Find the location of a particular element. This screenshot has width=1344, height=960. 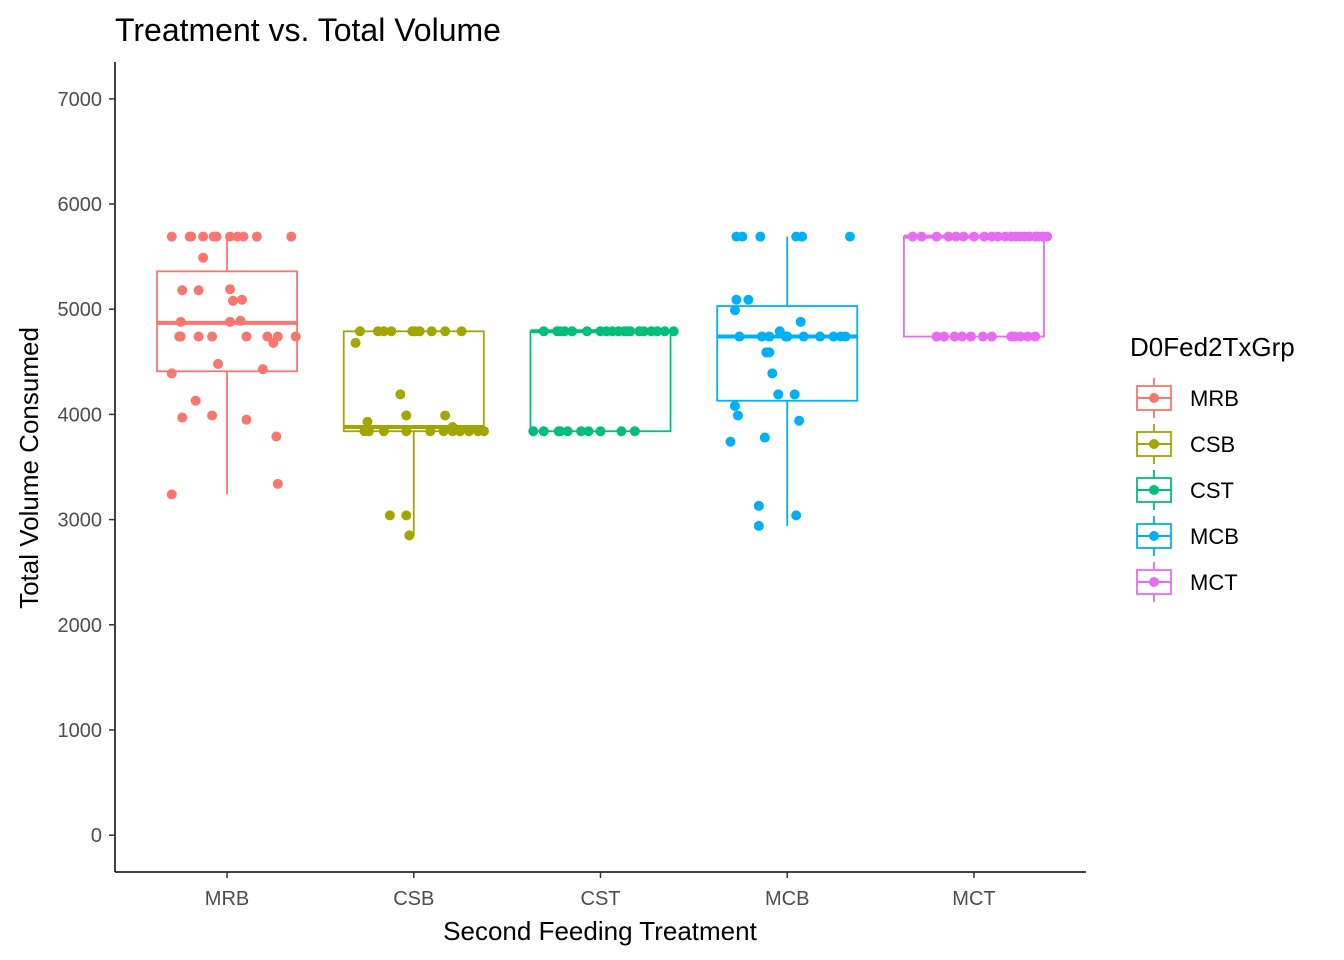

legend-label: CSB is located at coordinates (1212, 444).